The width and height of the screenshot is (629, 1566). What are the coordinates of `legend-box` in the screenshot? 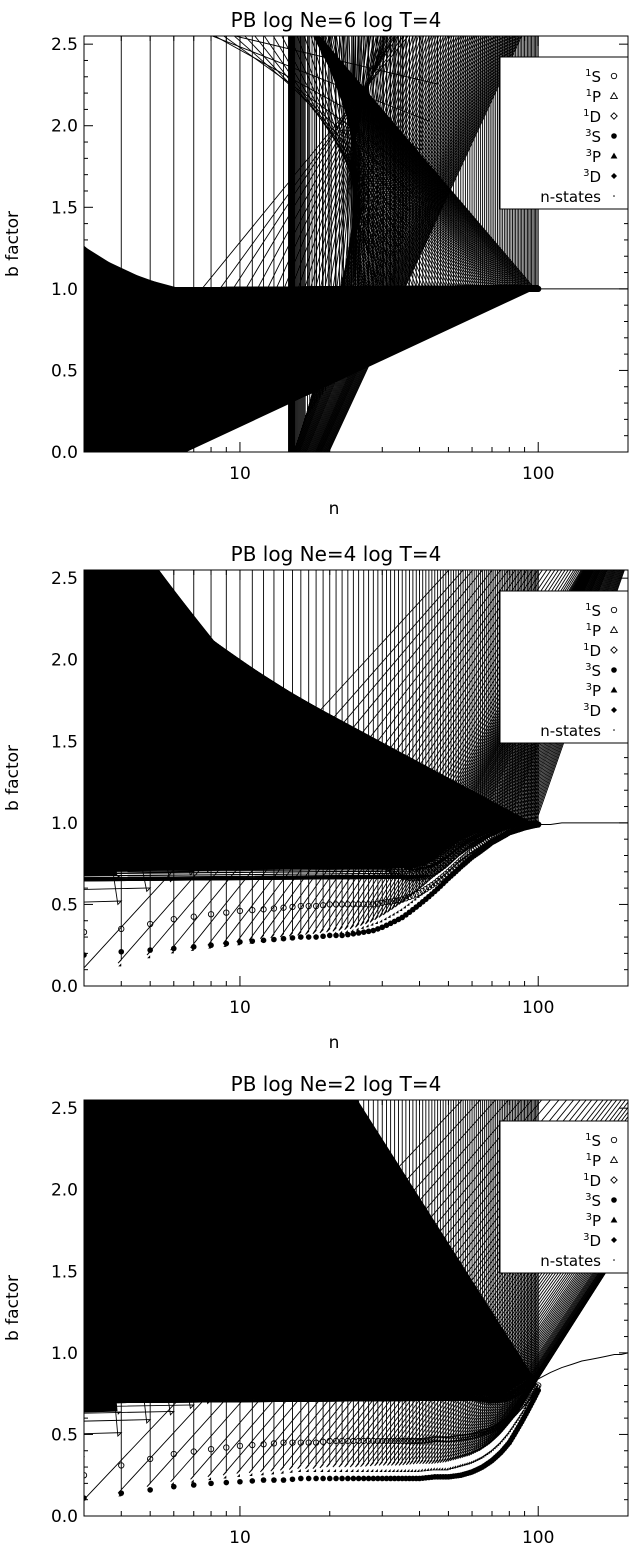 It's located at (564, 1197).